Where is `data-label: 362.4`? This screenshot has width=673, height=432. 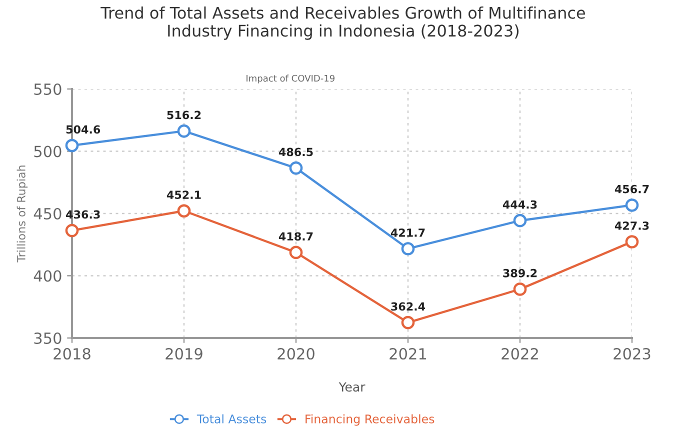 data-label: 362.4 is located at coordinates (408, 306).